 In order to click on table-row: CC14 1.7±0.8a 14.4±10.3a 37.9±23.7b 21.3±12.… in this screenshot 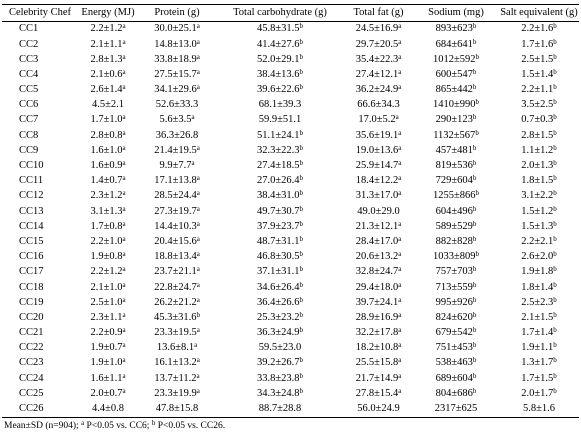, I will do `click(290, 226)`.